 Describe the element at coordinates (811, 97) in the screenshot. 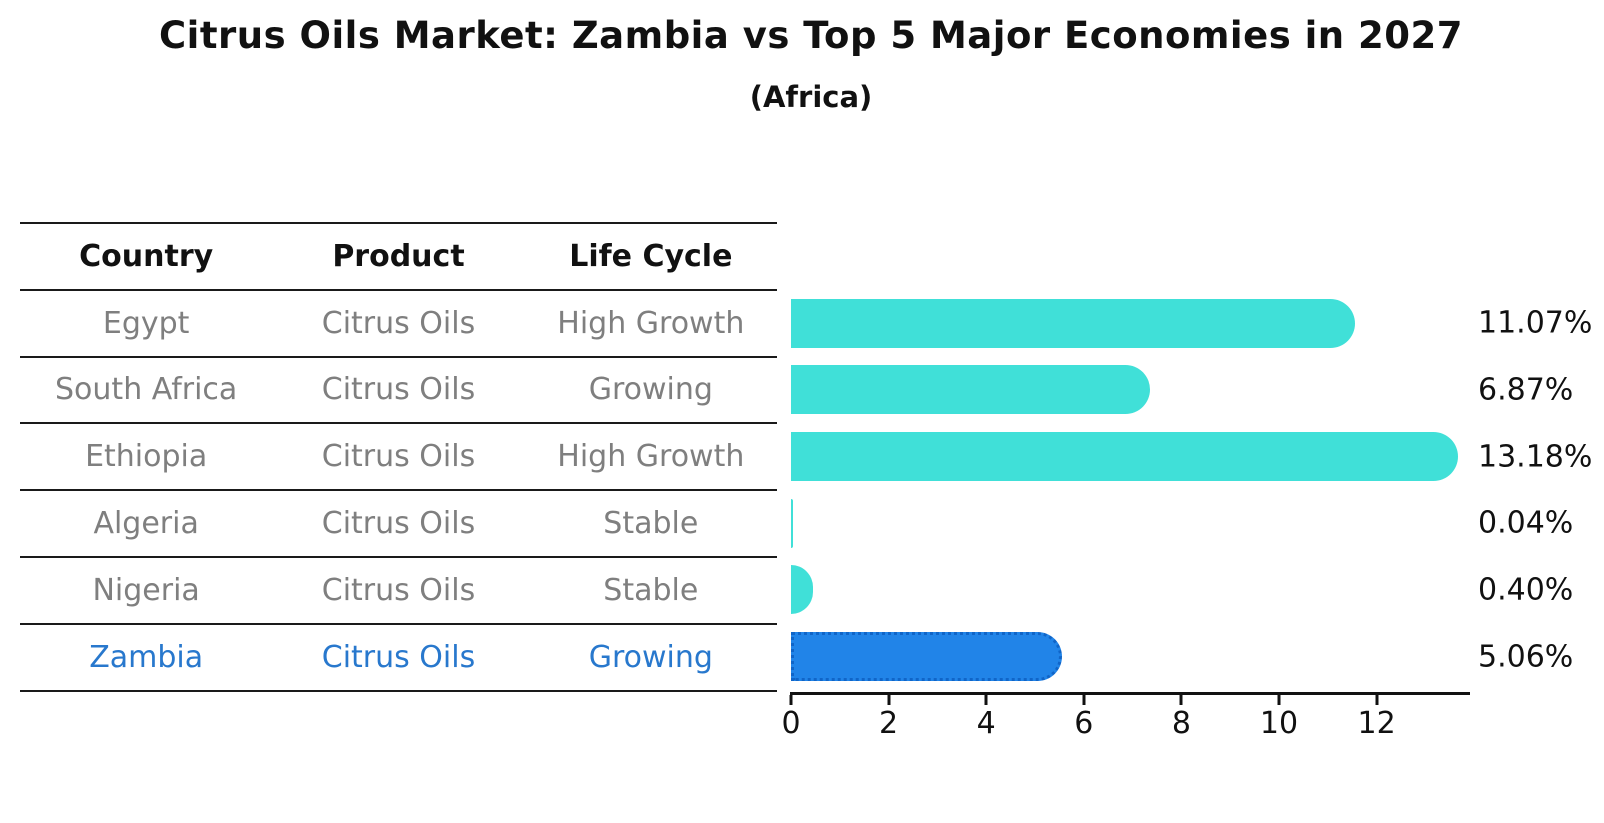

I see `chart-subtitle: (Africa)` at that location.